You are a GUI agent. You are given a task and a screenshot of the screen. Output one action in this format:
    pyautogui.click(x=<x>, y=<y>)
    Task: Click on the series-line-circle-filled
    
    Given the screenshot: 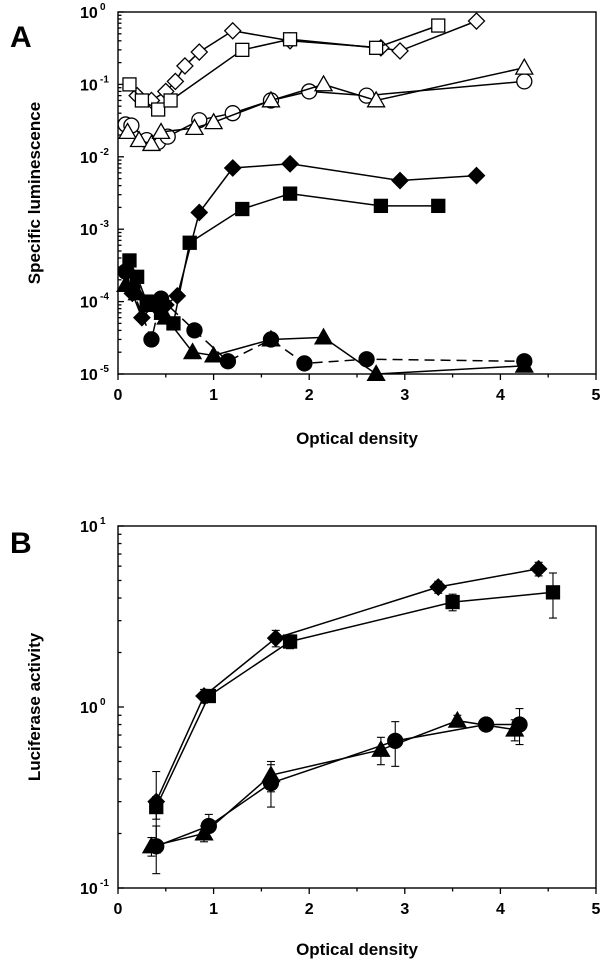 What is the action you would take?
    pyautogui.click(x=324, y=318)
    